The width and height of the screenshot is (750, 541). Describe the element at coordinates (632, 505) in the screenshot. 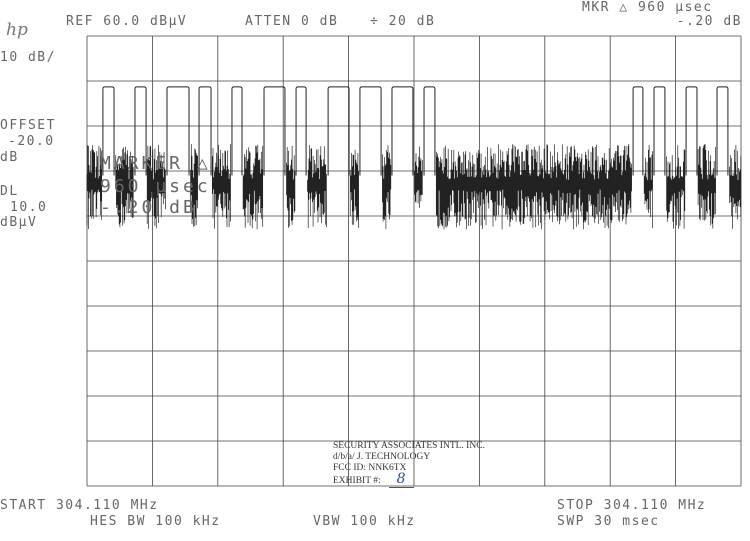

I see `stop-freq: STOP 304.110 MHz` at that location.